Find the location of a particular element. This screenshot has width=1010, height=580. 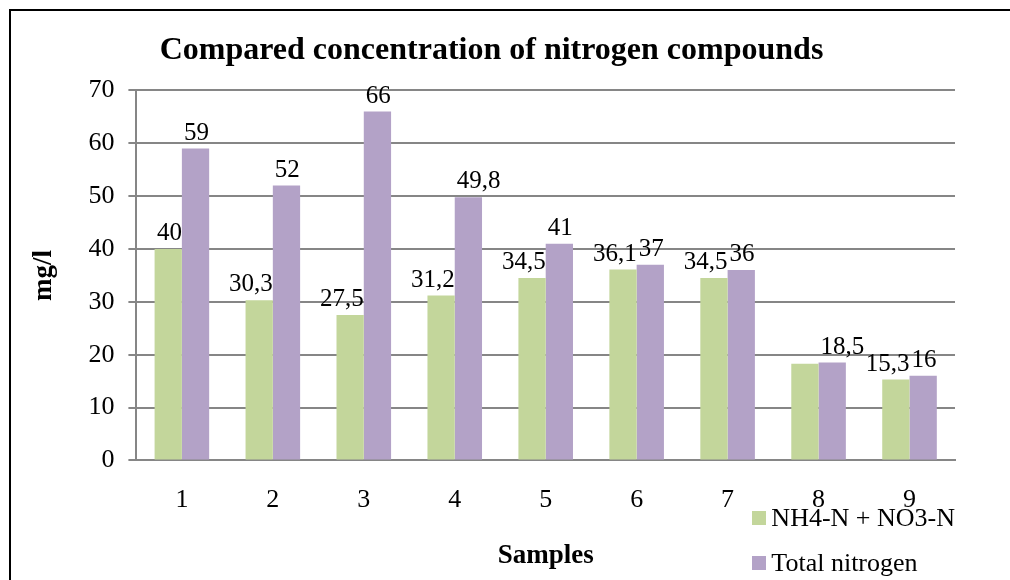

data-label: 18,5 is located at coordinates (842, 345).